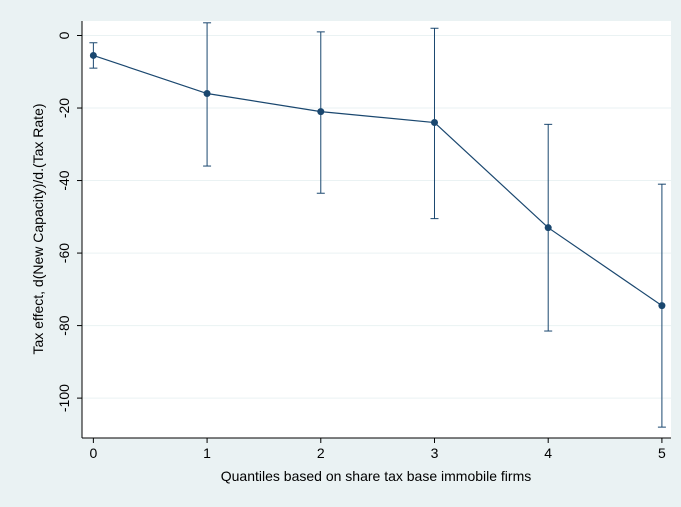 The image size is (681, 507). I want to click on y-tick-label-0: 0, so click(64, 35).